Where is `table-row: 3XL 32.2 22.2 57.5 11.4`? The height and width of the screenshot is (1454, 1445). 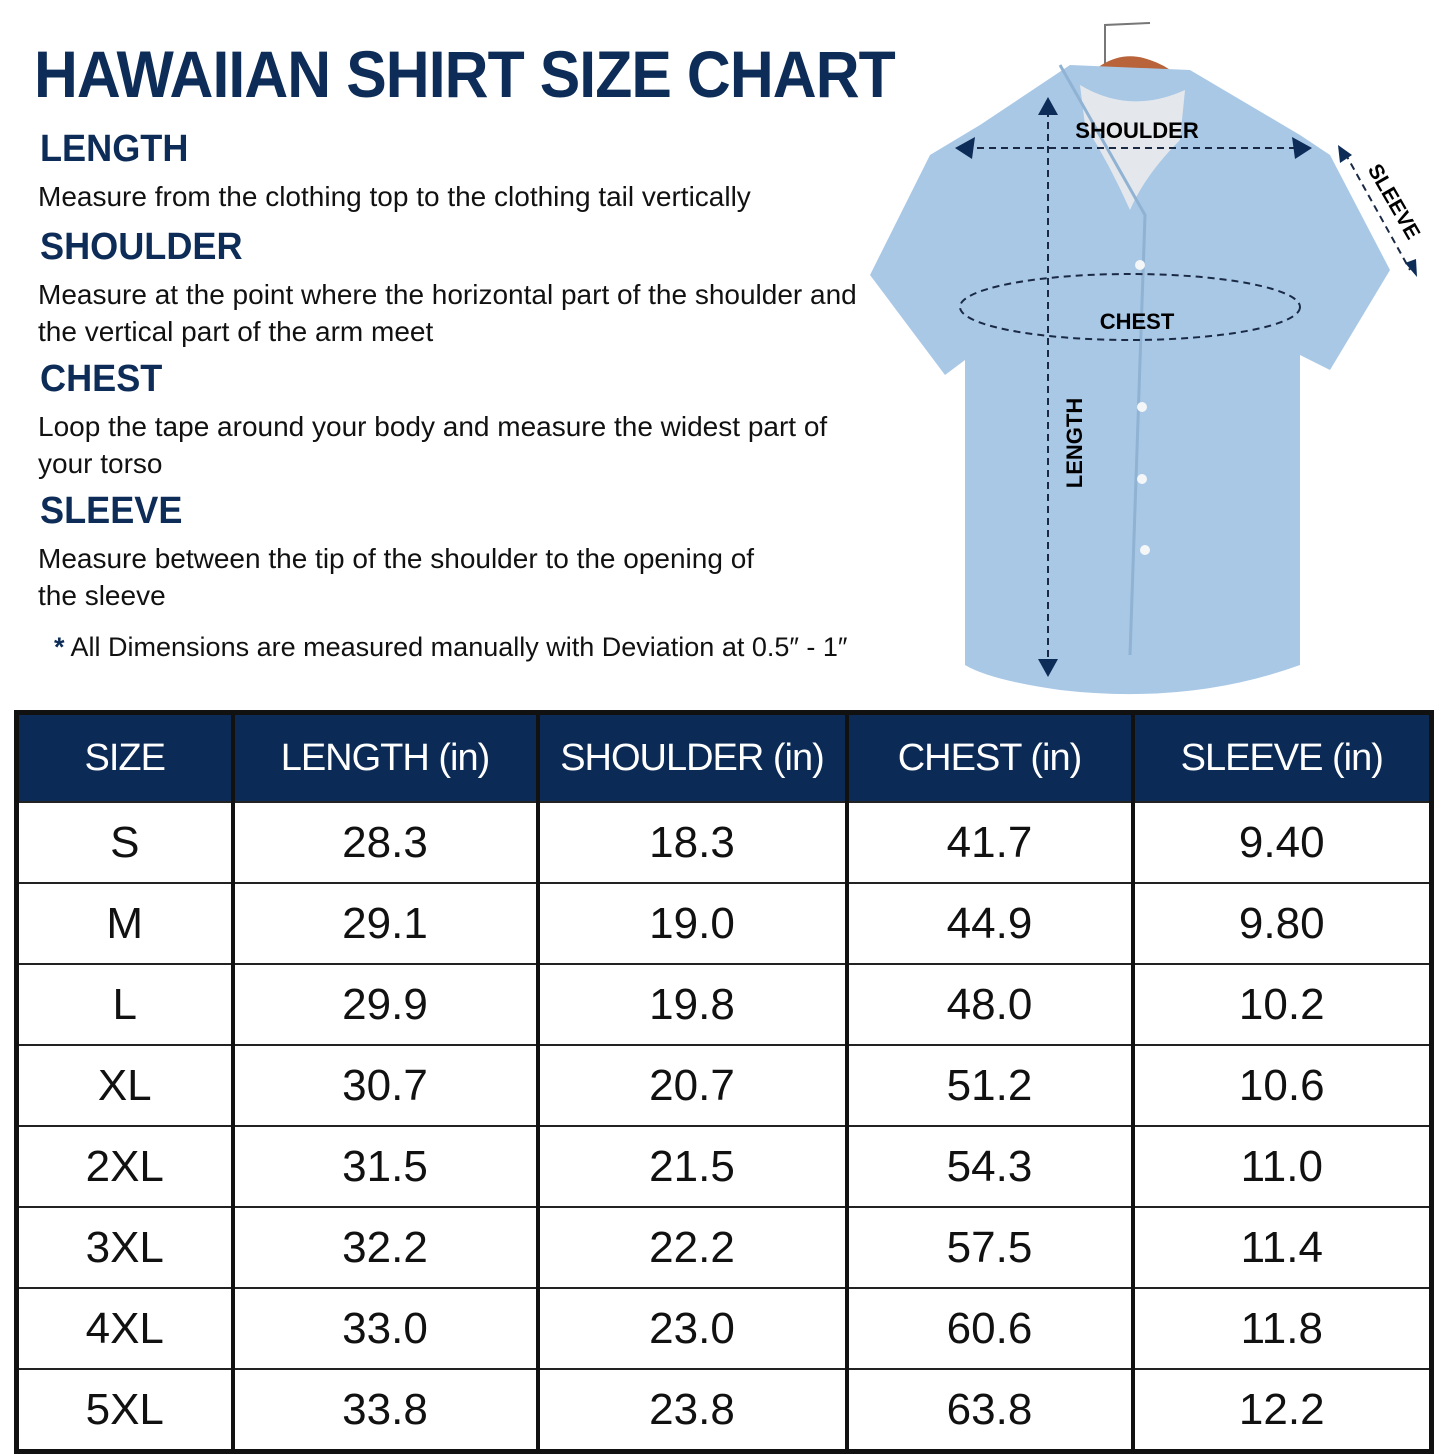
table-row: 3XL 32.2 22.2 57.5 11.4 is located at coordinates (724, 1247).